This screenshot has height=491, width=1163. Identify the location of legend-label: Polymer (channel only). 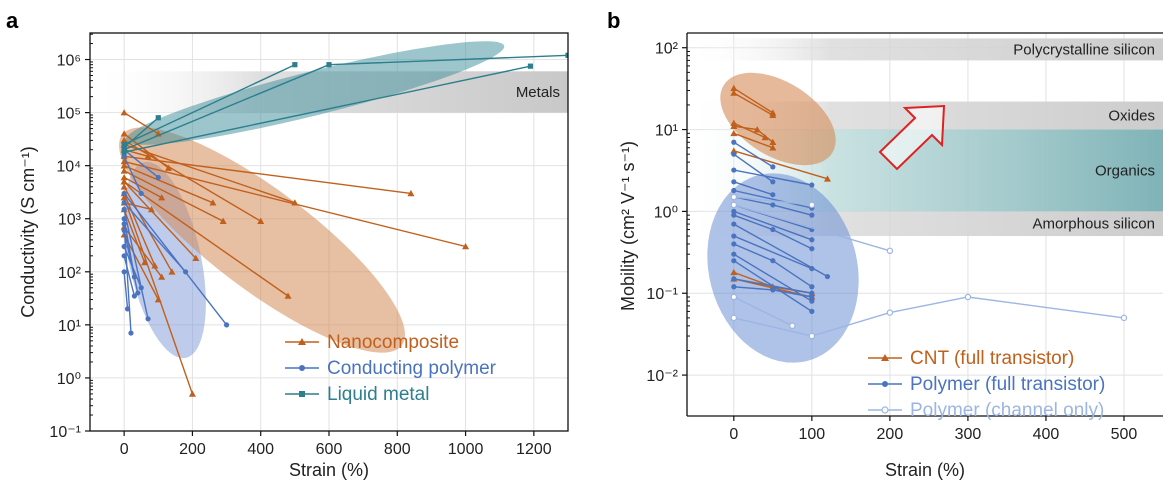
(1007, 410).